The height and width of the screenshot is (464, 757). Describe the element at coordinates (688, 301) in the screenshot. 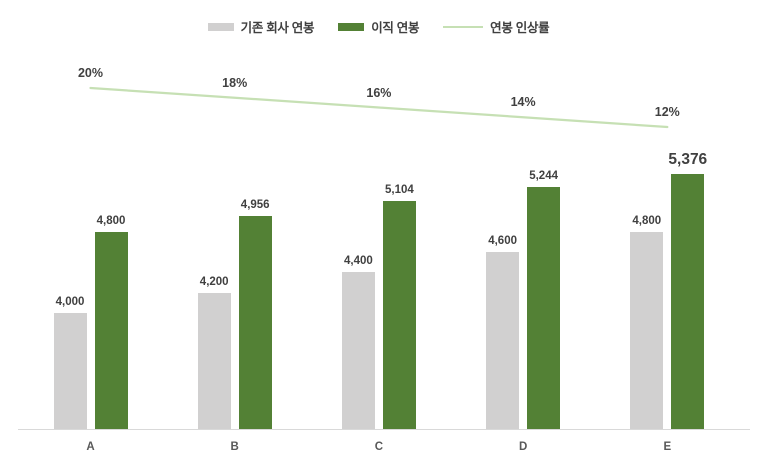

I see `bar-new-salary-E` at that location.